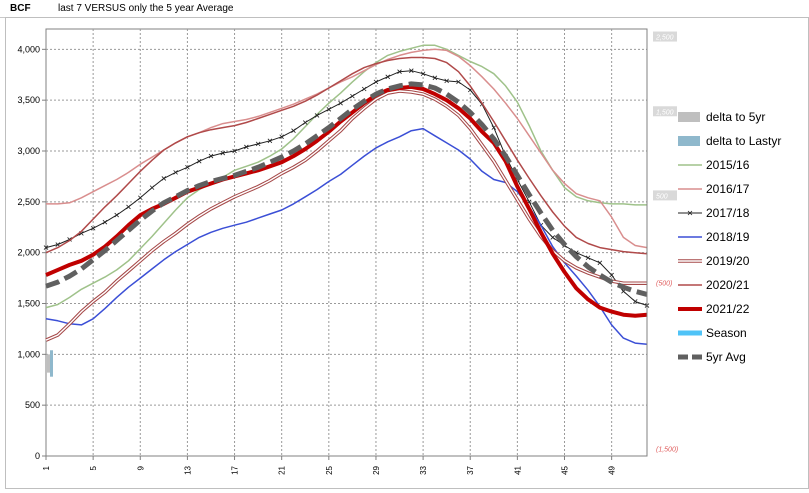 This screenshot has height=493, width=809. Describe the element at coordinates (28, 304) in the screenshot. I see `y-tick-label: 1,500` at that location.